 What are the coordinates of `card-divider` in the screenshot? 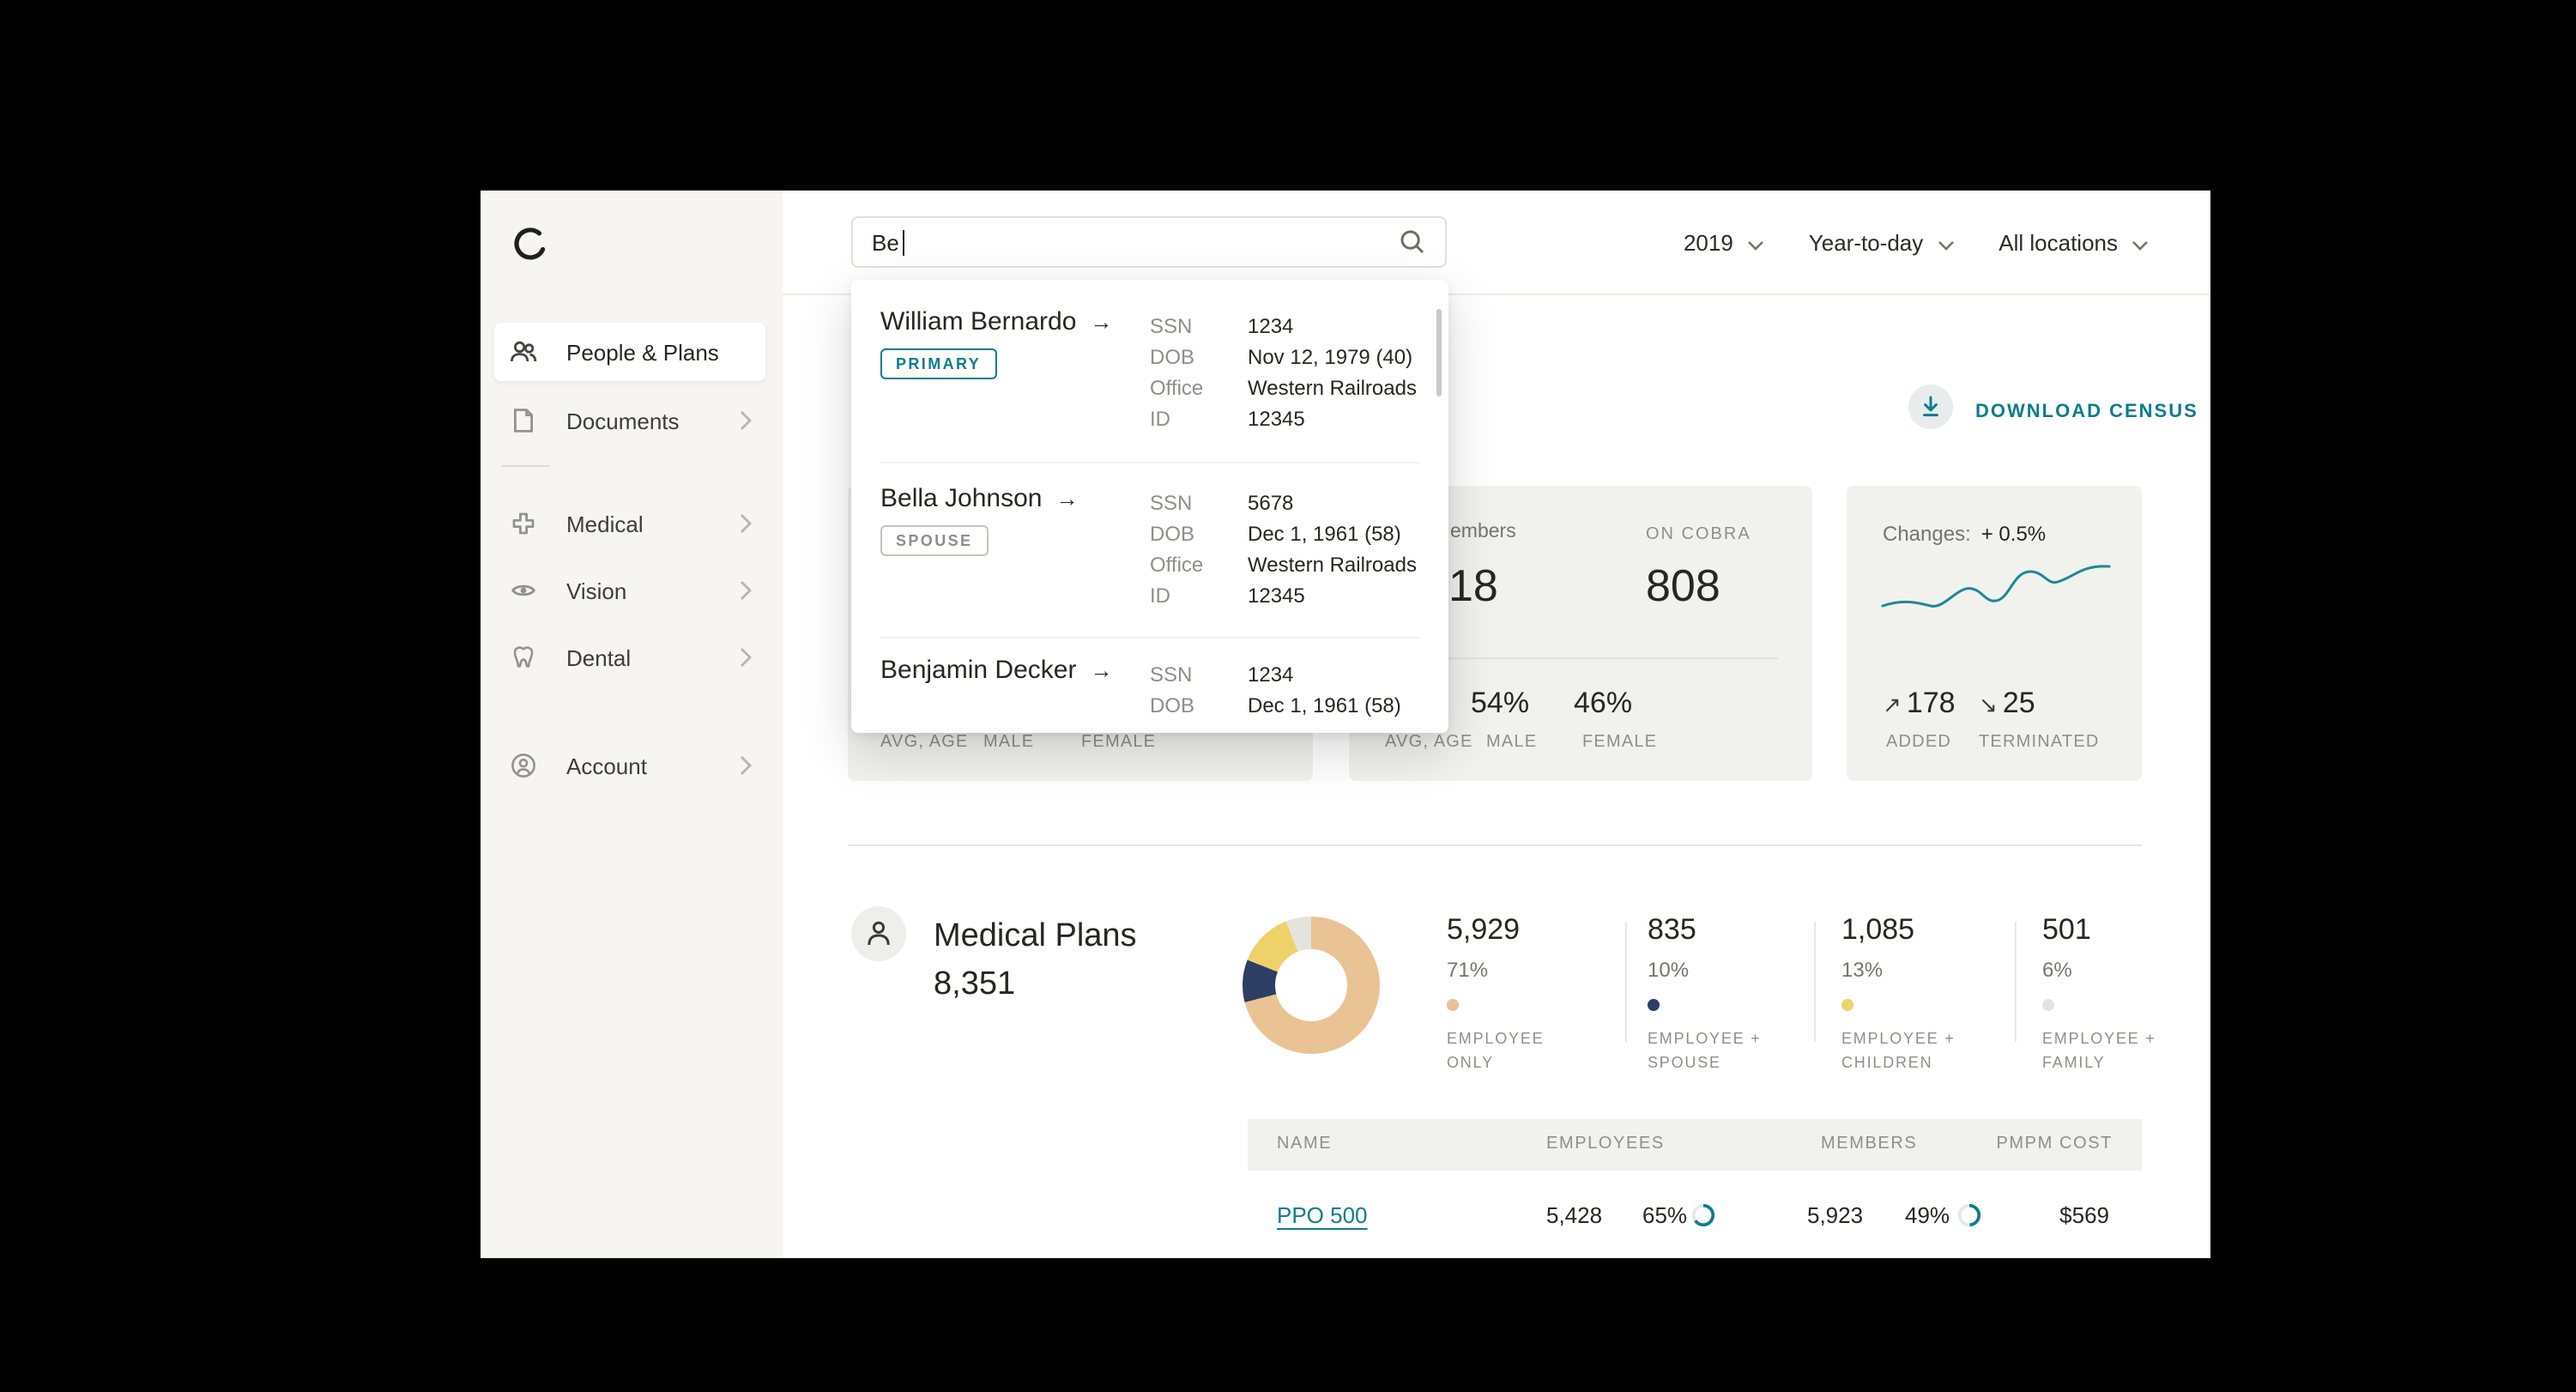 It's located at (1581, 658).